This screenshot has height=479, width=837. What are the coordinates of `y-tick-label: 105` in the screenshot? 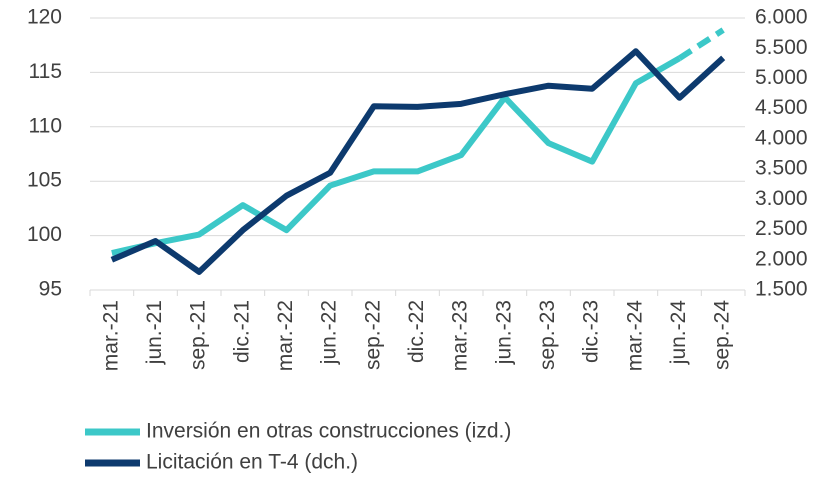 It's located at (44, 180).